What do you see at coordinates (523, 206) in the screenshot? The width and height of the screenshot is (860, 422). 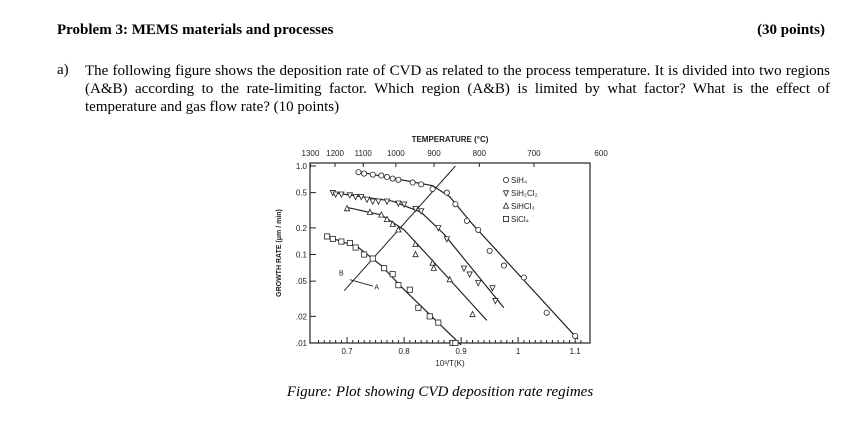 I see `legend-label-series-2: SiHCl₃` at bounding box center [523, 206].